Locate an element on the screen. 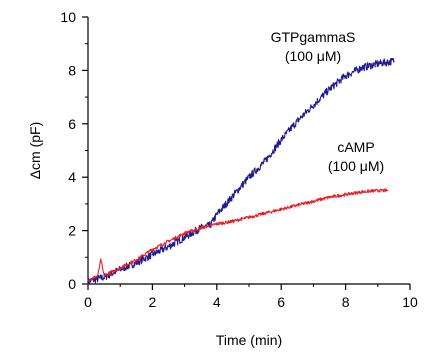 The width and height of the screenshot is (426, 352). x-tick-label: 4 is located at coordinates (217, 302).